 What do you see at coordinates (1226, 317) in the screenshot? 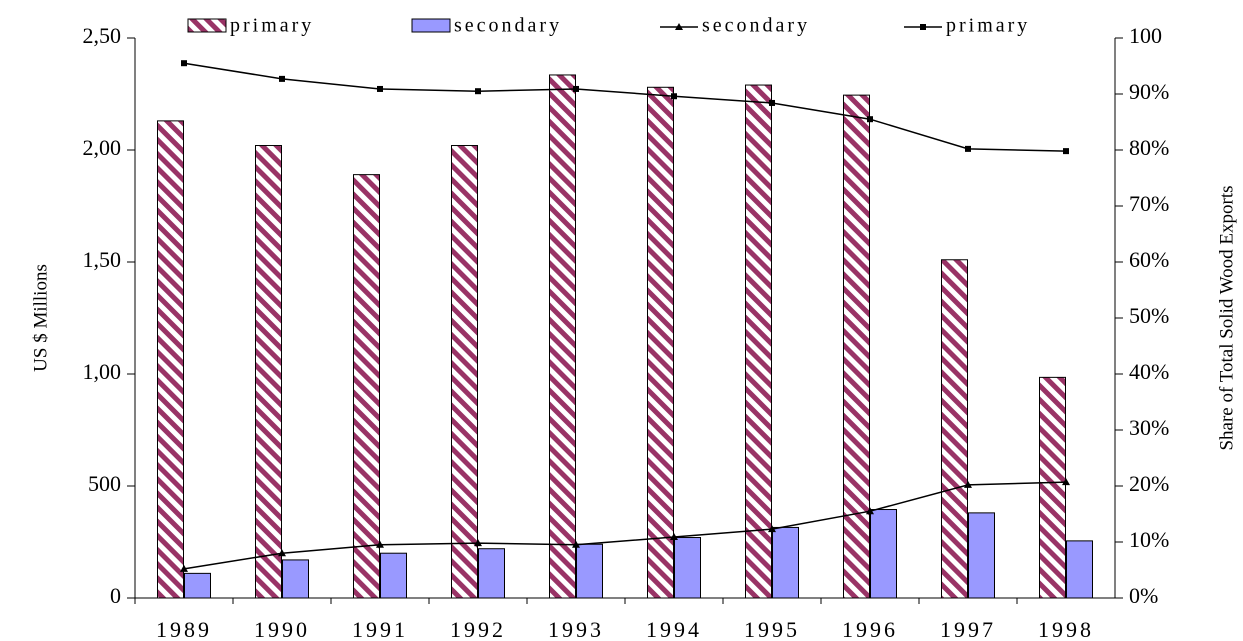
I see `y2-axis-title: Share of Total Solid Wood Exports` at bounding box center [1226, 317].